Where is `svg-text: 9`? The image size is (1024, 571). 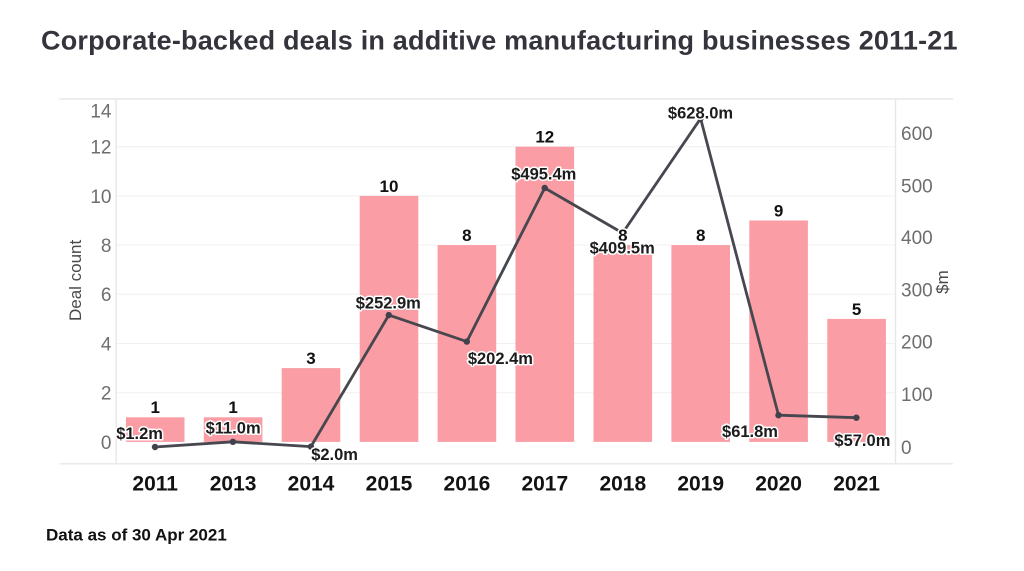
svg-text: 9 is located at coordinates (778, 210).